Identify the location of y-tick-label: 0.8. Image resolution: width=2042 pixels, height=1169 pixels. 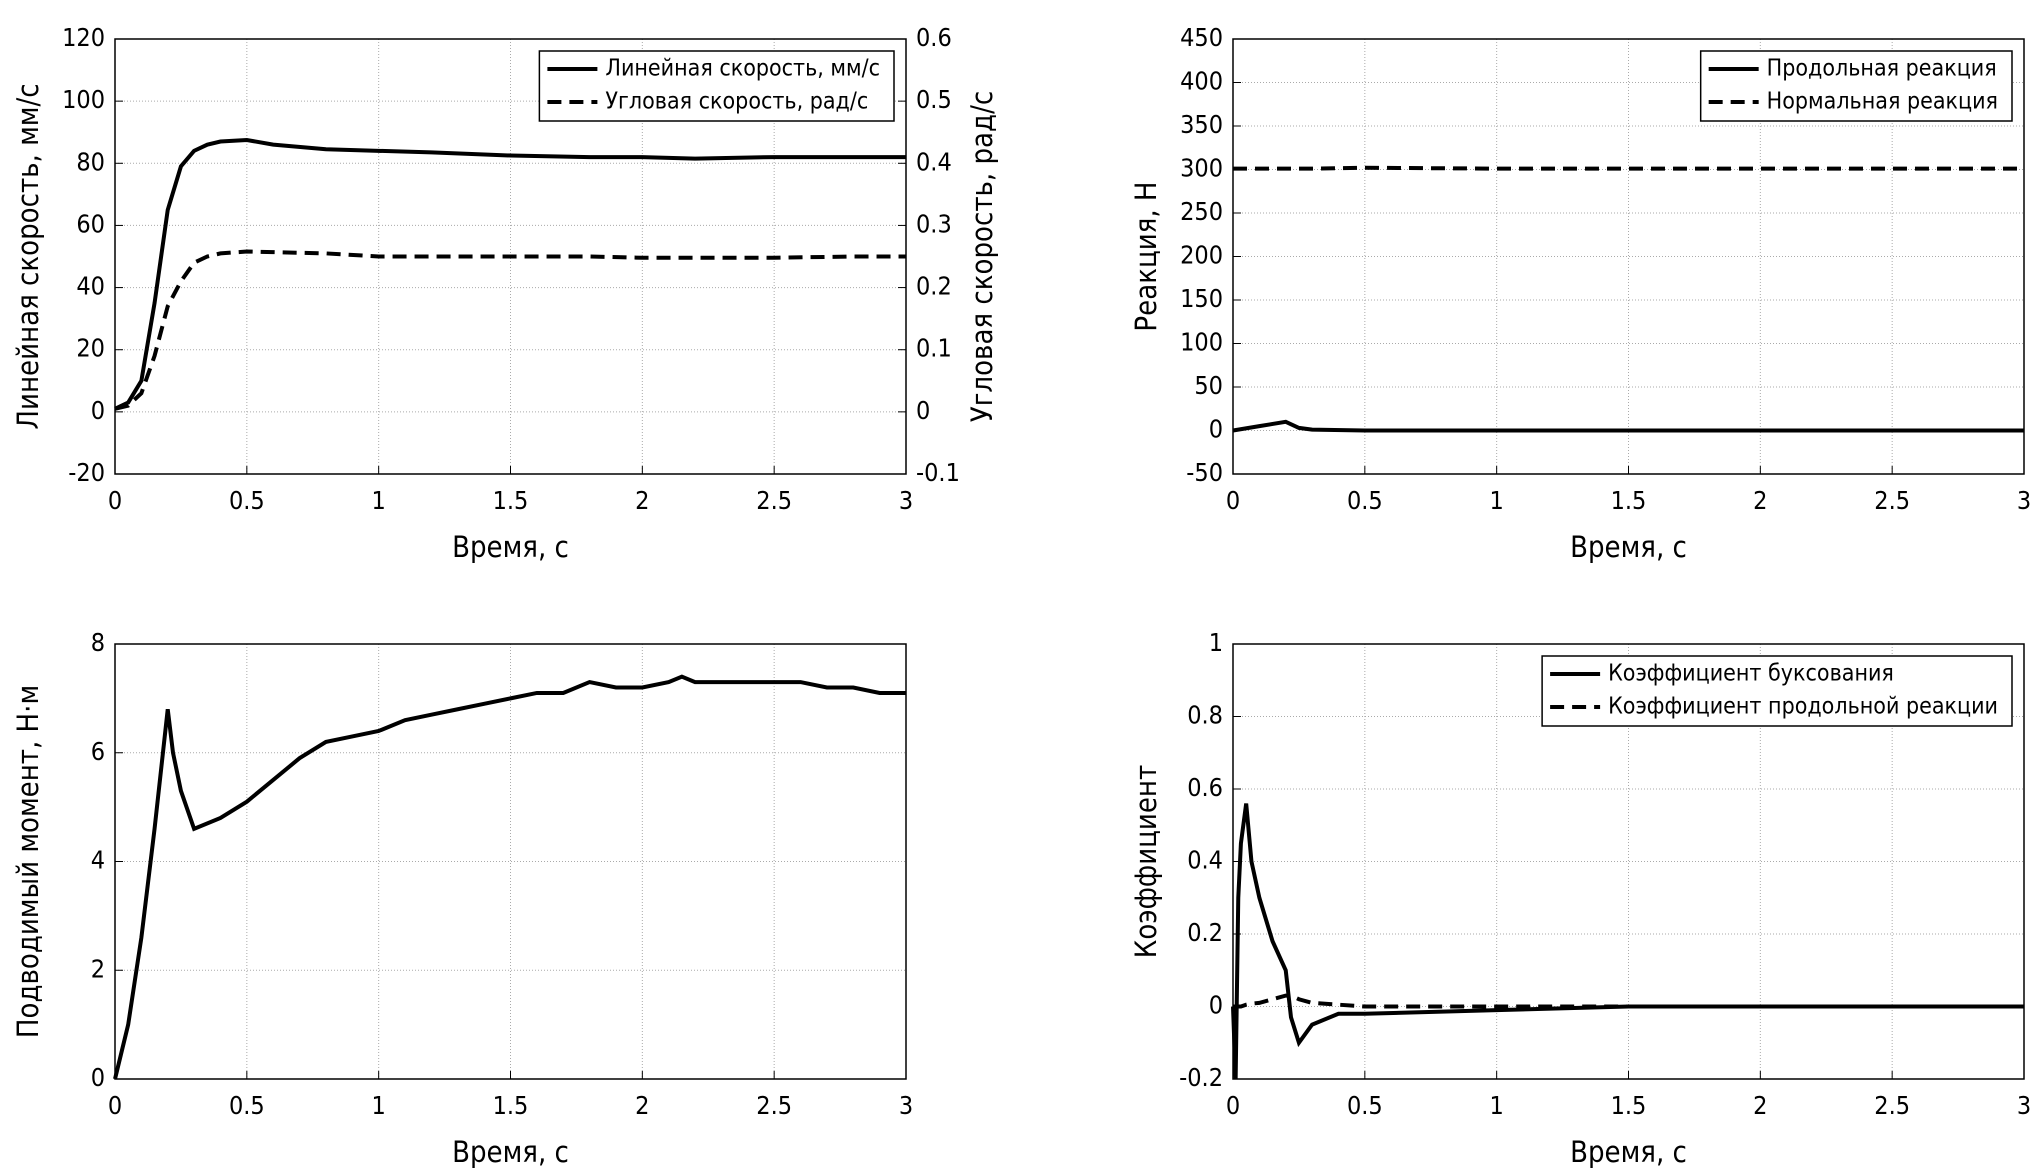
(1205, 715).